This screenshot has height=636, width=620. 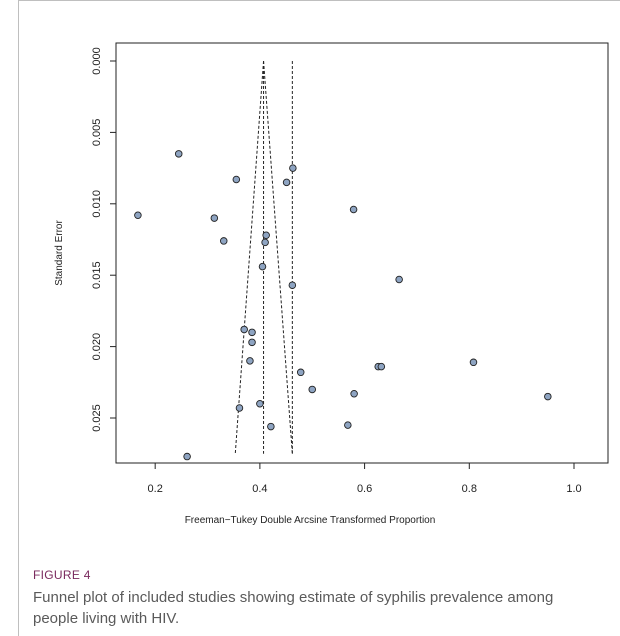 What do you see at coordinates (97, 204) in the screenshot?
I see `y-tick-label: 0.010` at bounding box center [97, 204].